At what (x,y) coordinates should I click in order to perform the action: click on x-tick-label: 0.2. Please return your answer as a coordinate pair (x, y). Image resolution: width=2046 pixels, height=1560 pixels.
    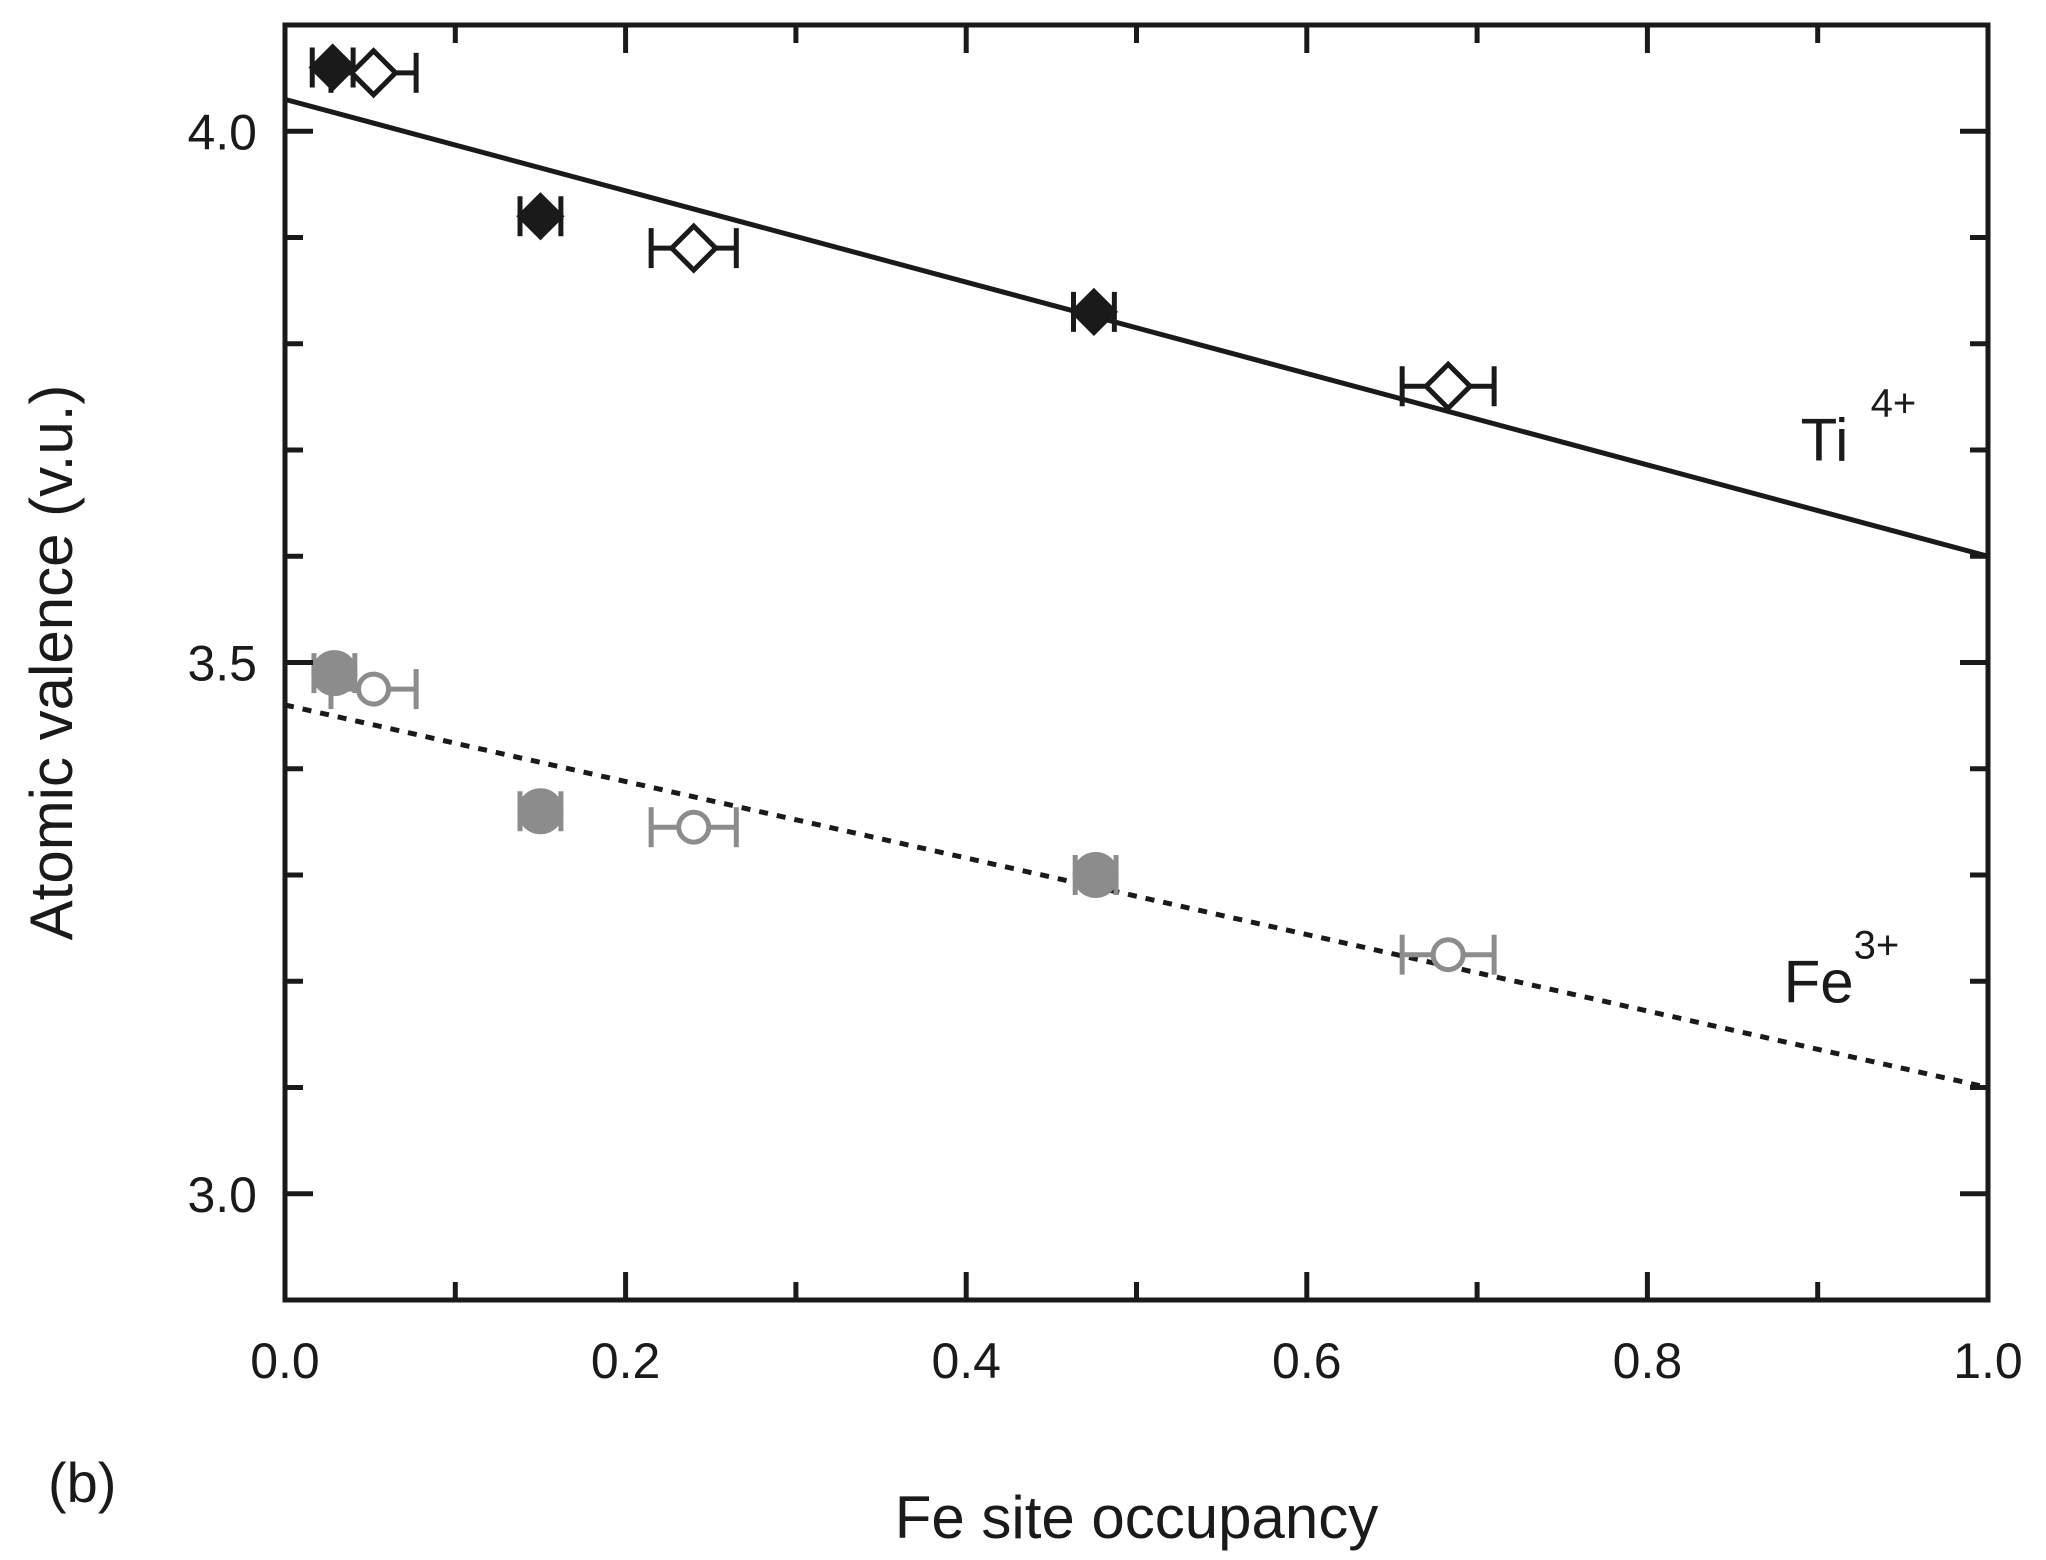
    Looking at the image, I should click on (626, 1361).